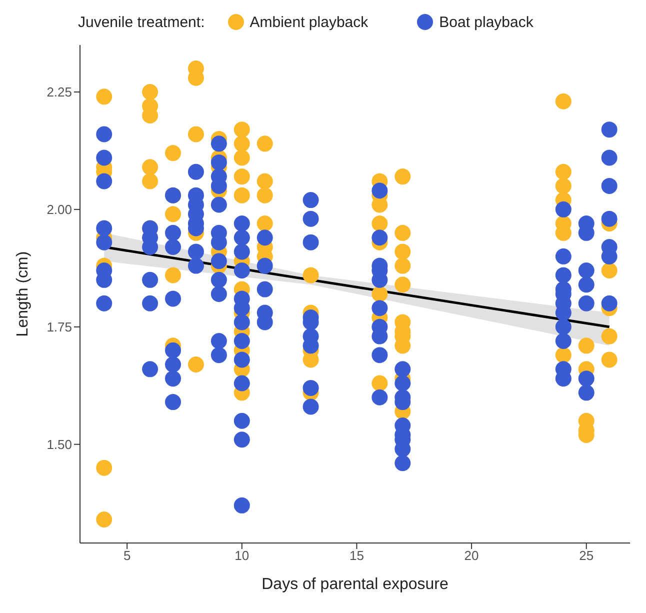 The image size is (646, 613). I want to click on legend-label: Ambient playback, so click(309, 22).